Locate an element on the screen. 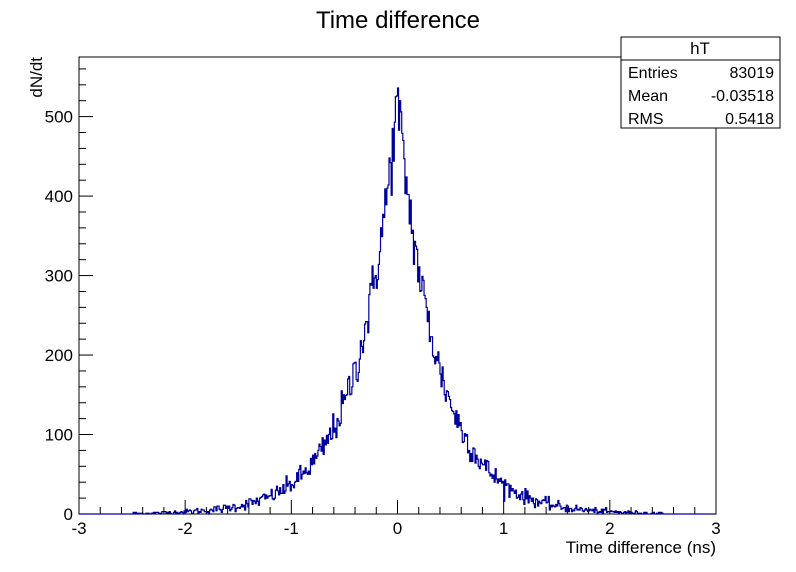 Image resolution: width=796 pixels, height=572 pixels. stats-rms-value: 0.5418 is located at coordinates (749, 119).